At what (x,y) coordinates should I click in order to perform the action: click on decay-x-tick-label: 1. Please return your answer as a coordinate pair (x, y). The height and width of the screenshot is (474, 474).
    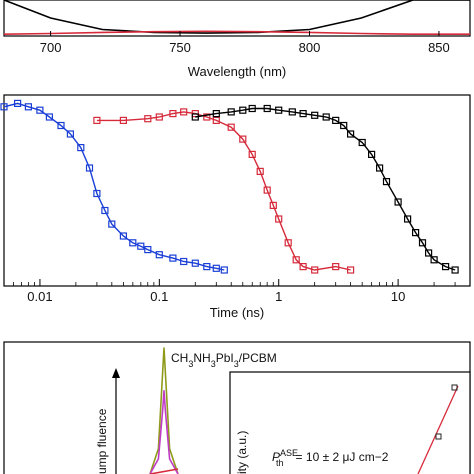
    Looking at the image, I should click on (278, 296).